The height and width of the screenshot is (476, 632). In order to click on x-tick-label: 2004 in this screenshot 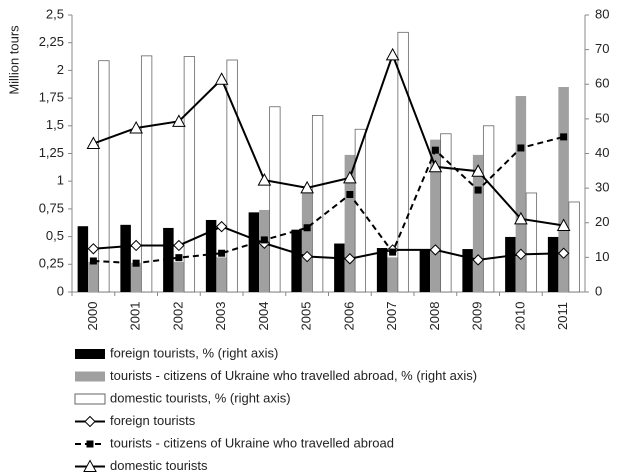, I will do `click(263, 316)`.